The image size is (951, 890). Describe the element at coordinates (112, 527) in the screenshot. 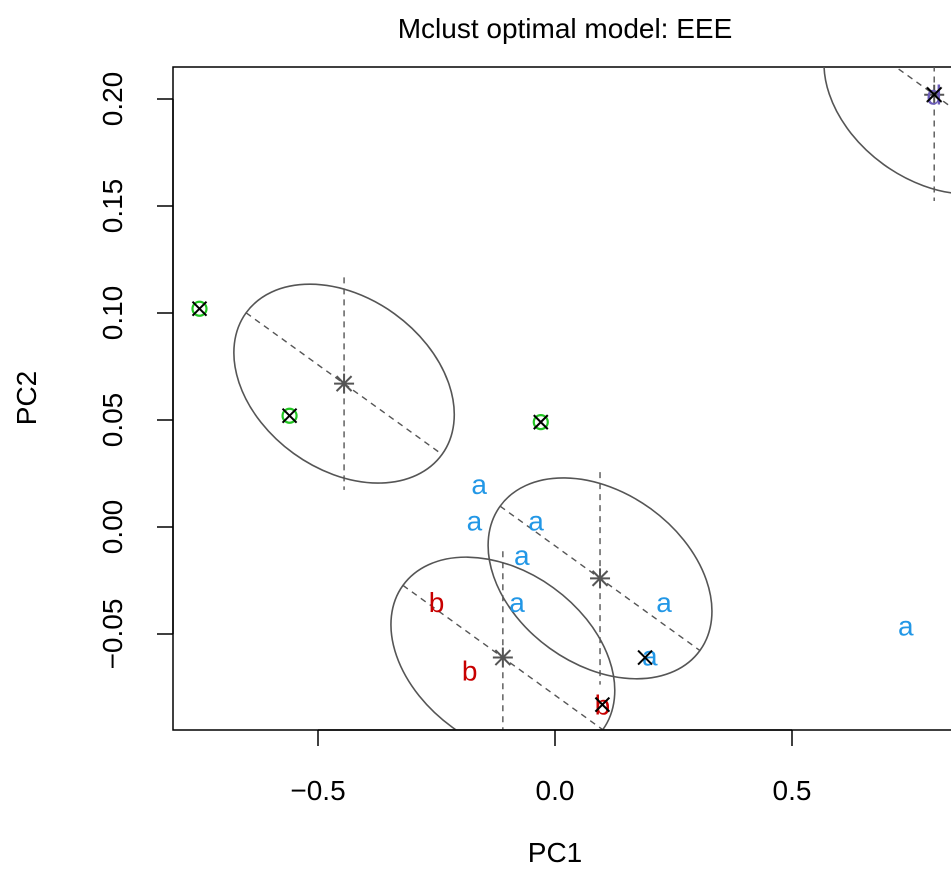

I see `y-tick-label: 0.00` at that location.